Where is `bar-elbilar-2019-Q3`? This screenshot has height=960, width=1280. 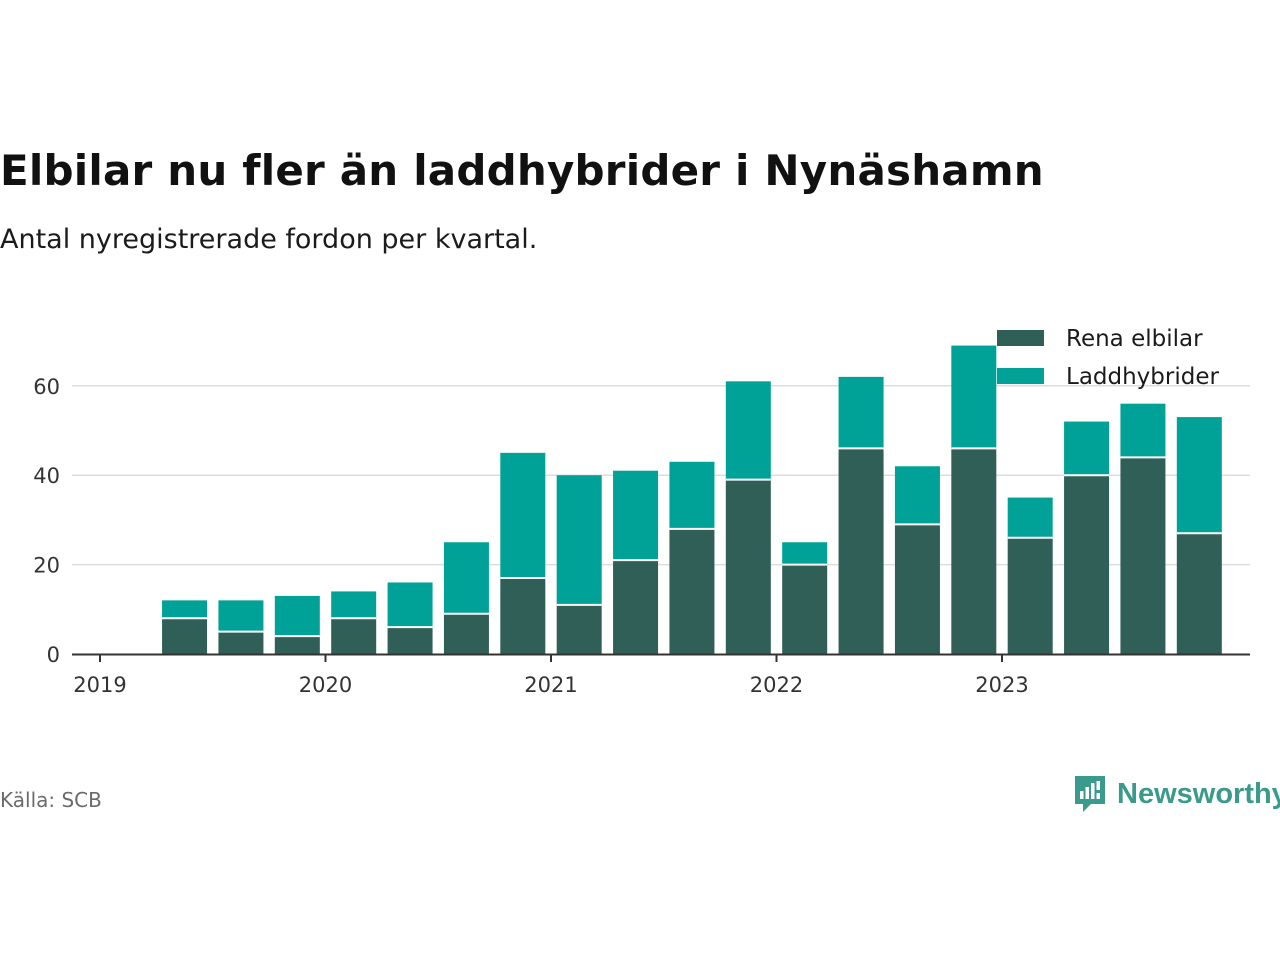 bar-elbilar-2019-Q3 is located at coordinates (241, 642).